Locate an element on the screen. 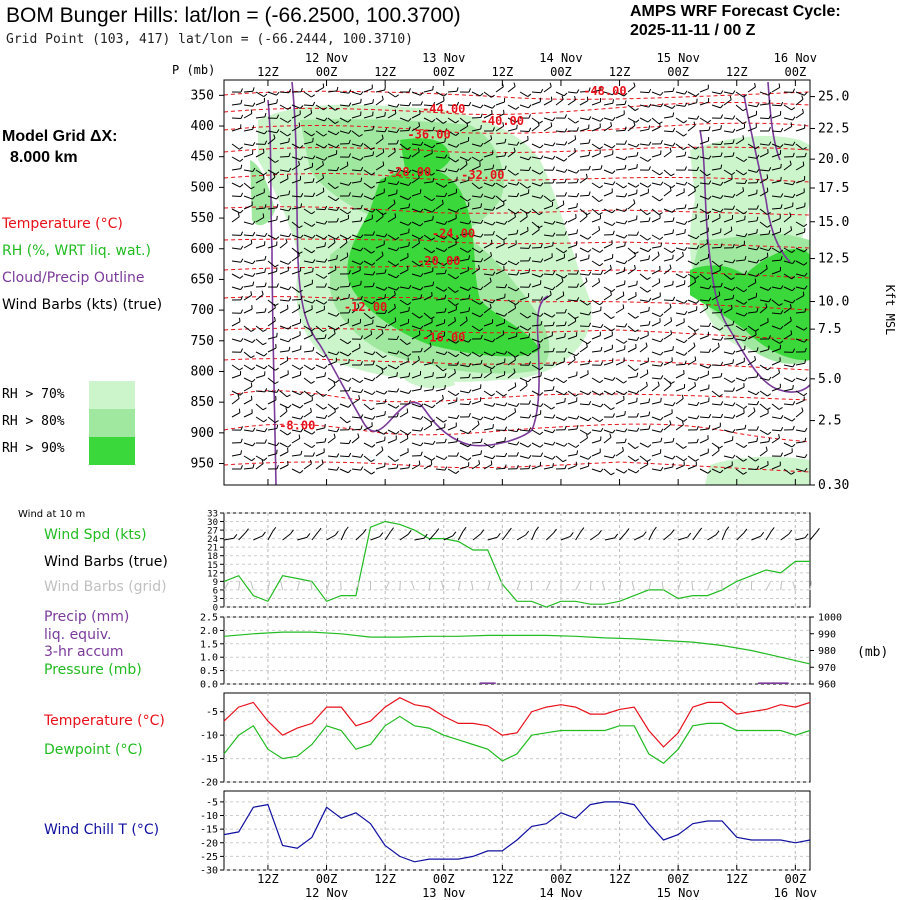 This screenshot has height=900, width=900. grid-wind-barb is located at coordinates (501, 586).